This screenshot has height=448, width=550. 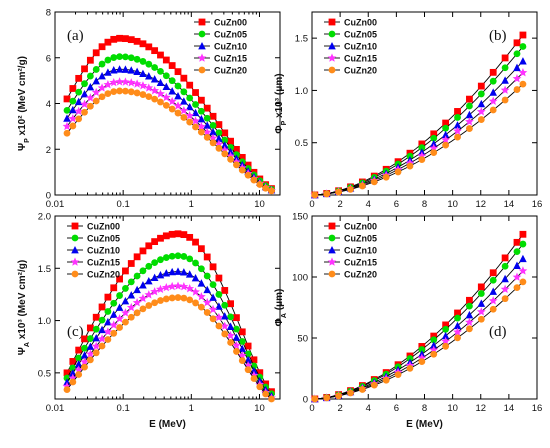 What do you see at coordinates (339, 204) in the screenshot?
I see `x-tick-label: 2` at bounding box center [339, 204].